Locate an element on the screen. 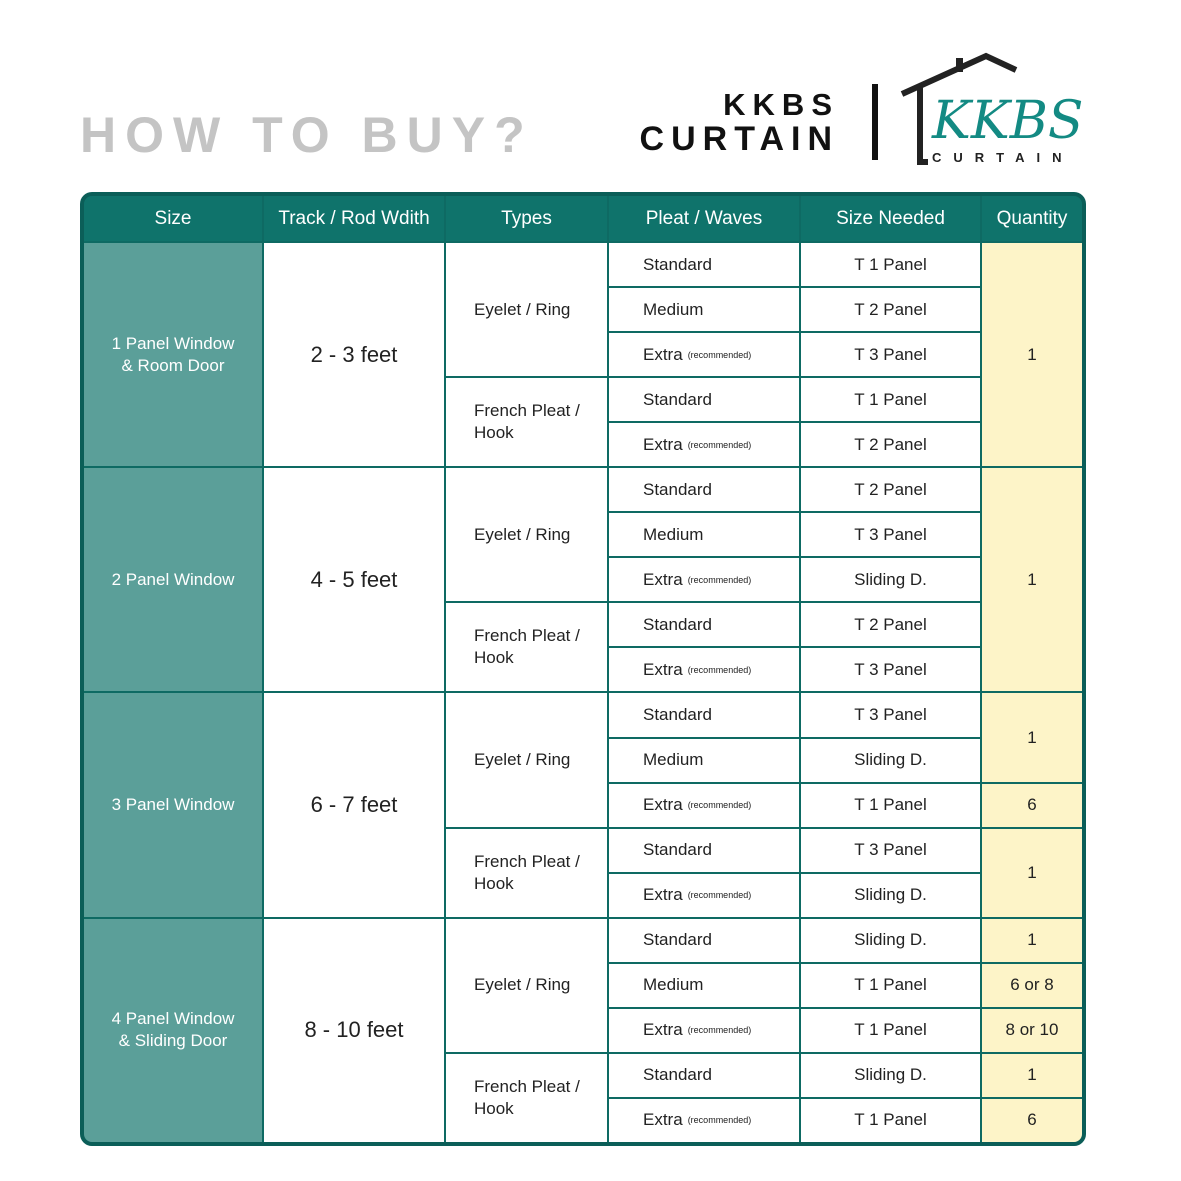 This screenshot has height=1181, width=1181. track-width-cell: 2 - 3 feet is located at coordinates (354, 355).